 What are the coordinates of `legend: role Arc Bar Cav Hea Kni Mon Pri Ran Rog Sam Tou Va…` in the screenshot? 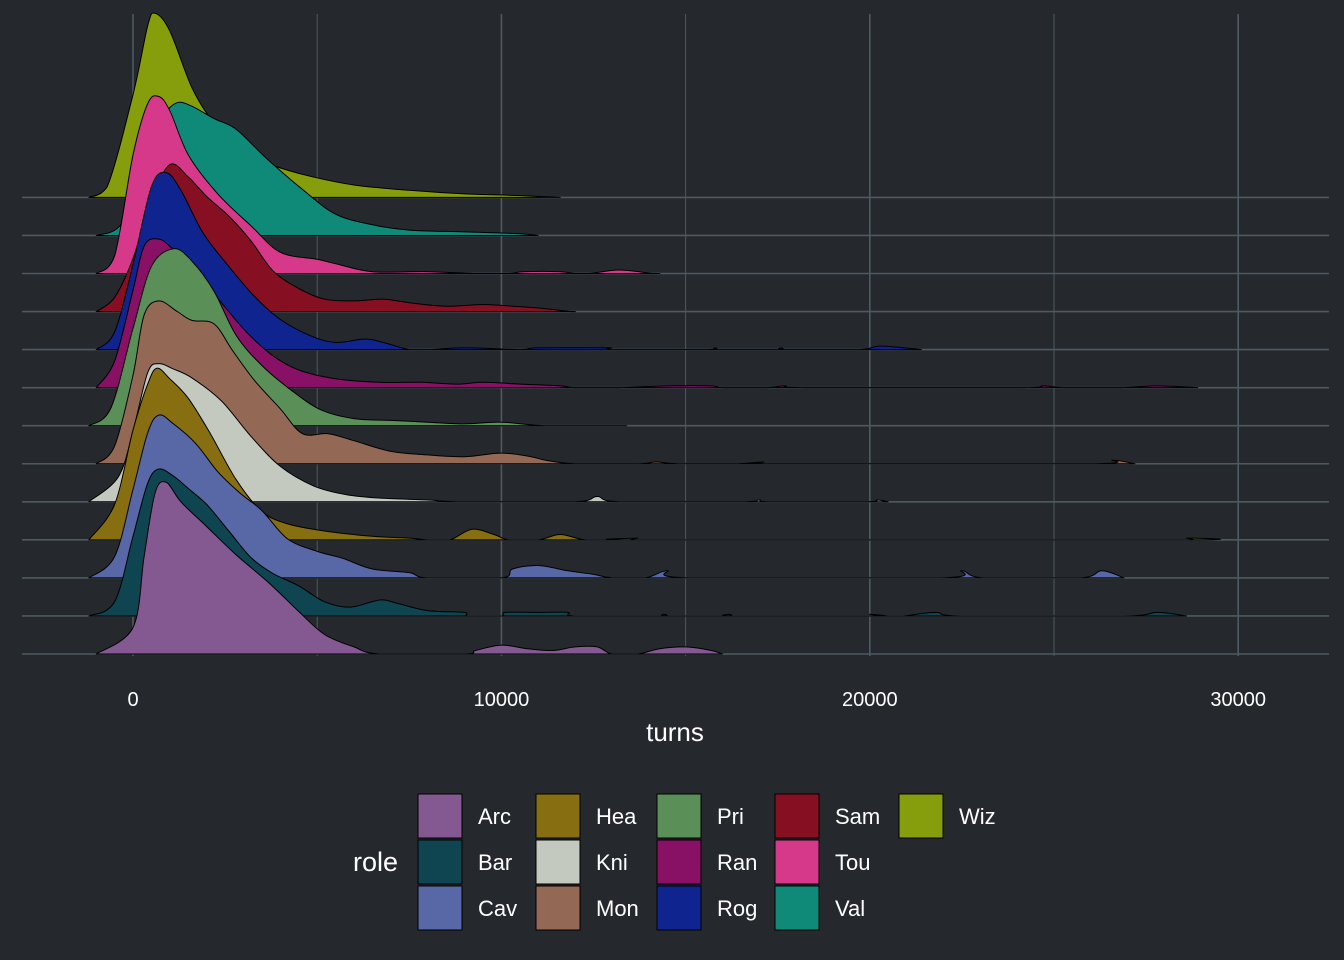 It's located at (674, 862).